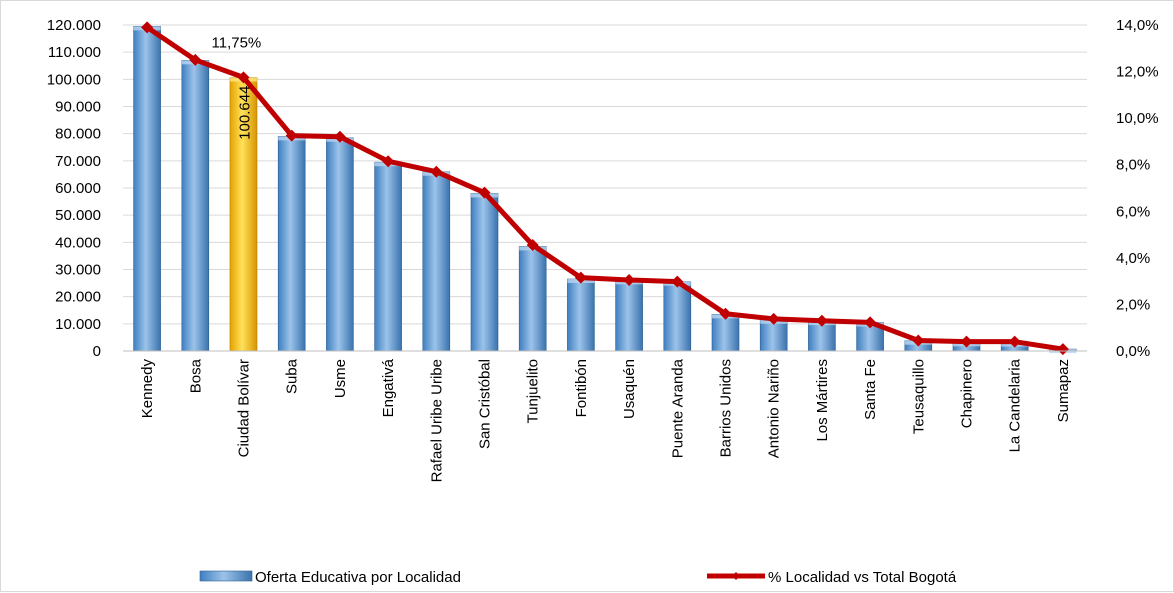  What do you see at coordinates (74, 79) in the screenshot?
I see `y-left-tick-label: 100.000` at bounding box center [74, 79].